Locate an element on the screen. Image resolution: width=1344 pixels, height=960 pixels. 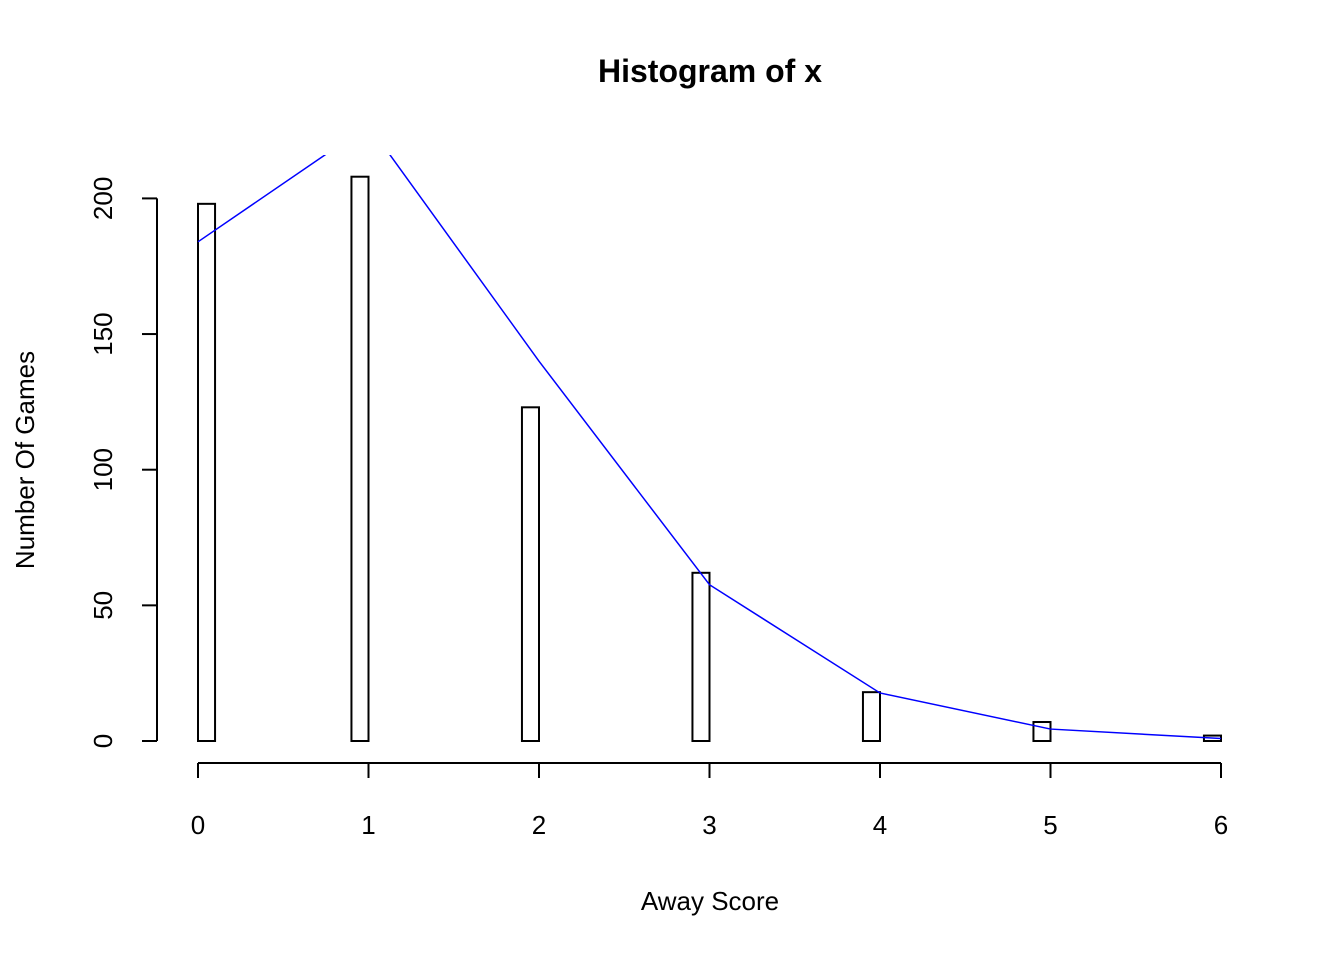
x-tick-label: 6 is located at coordinates (1221, 825).